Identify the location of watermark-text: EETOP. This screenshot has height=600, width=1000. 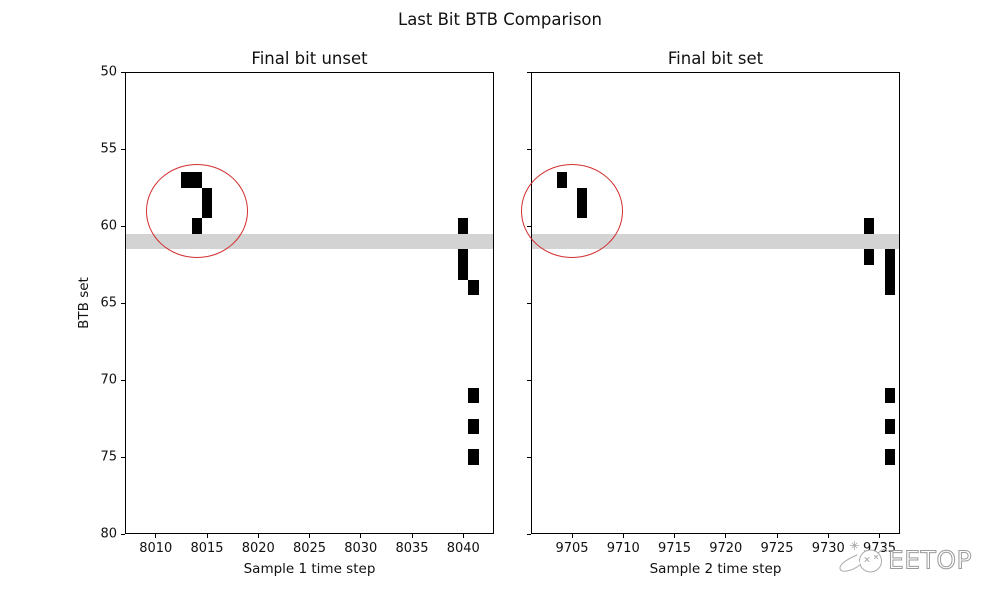
(930, 560).